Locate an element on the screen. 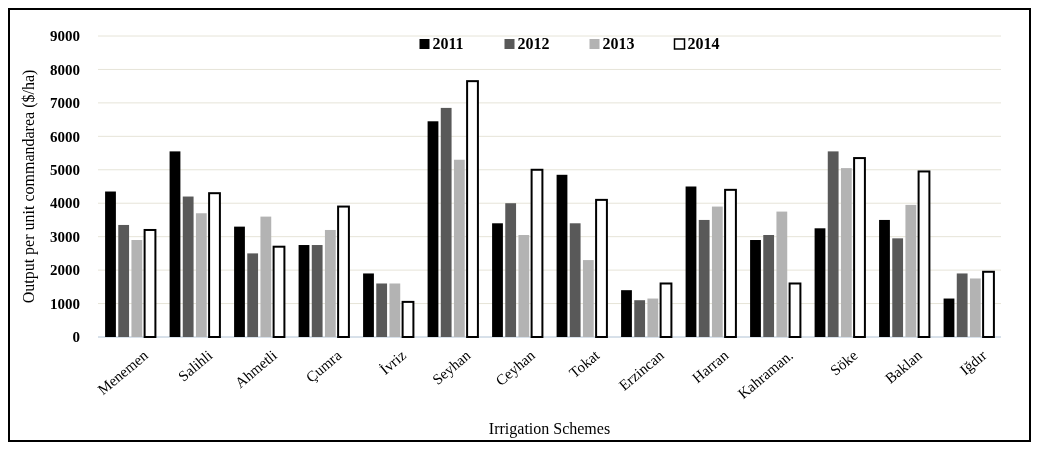 The height and width of the screenshot is (450, 1039). legend-label: 2014 is located at coordinates (703, 43).